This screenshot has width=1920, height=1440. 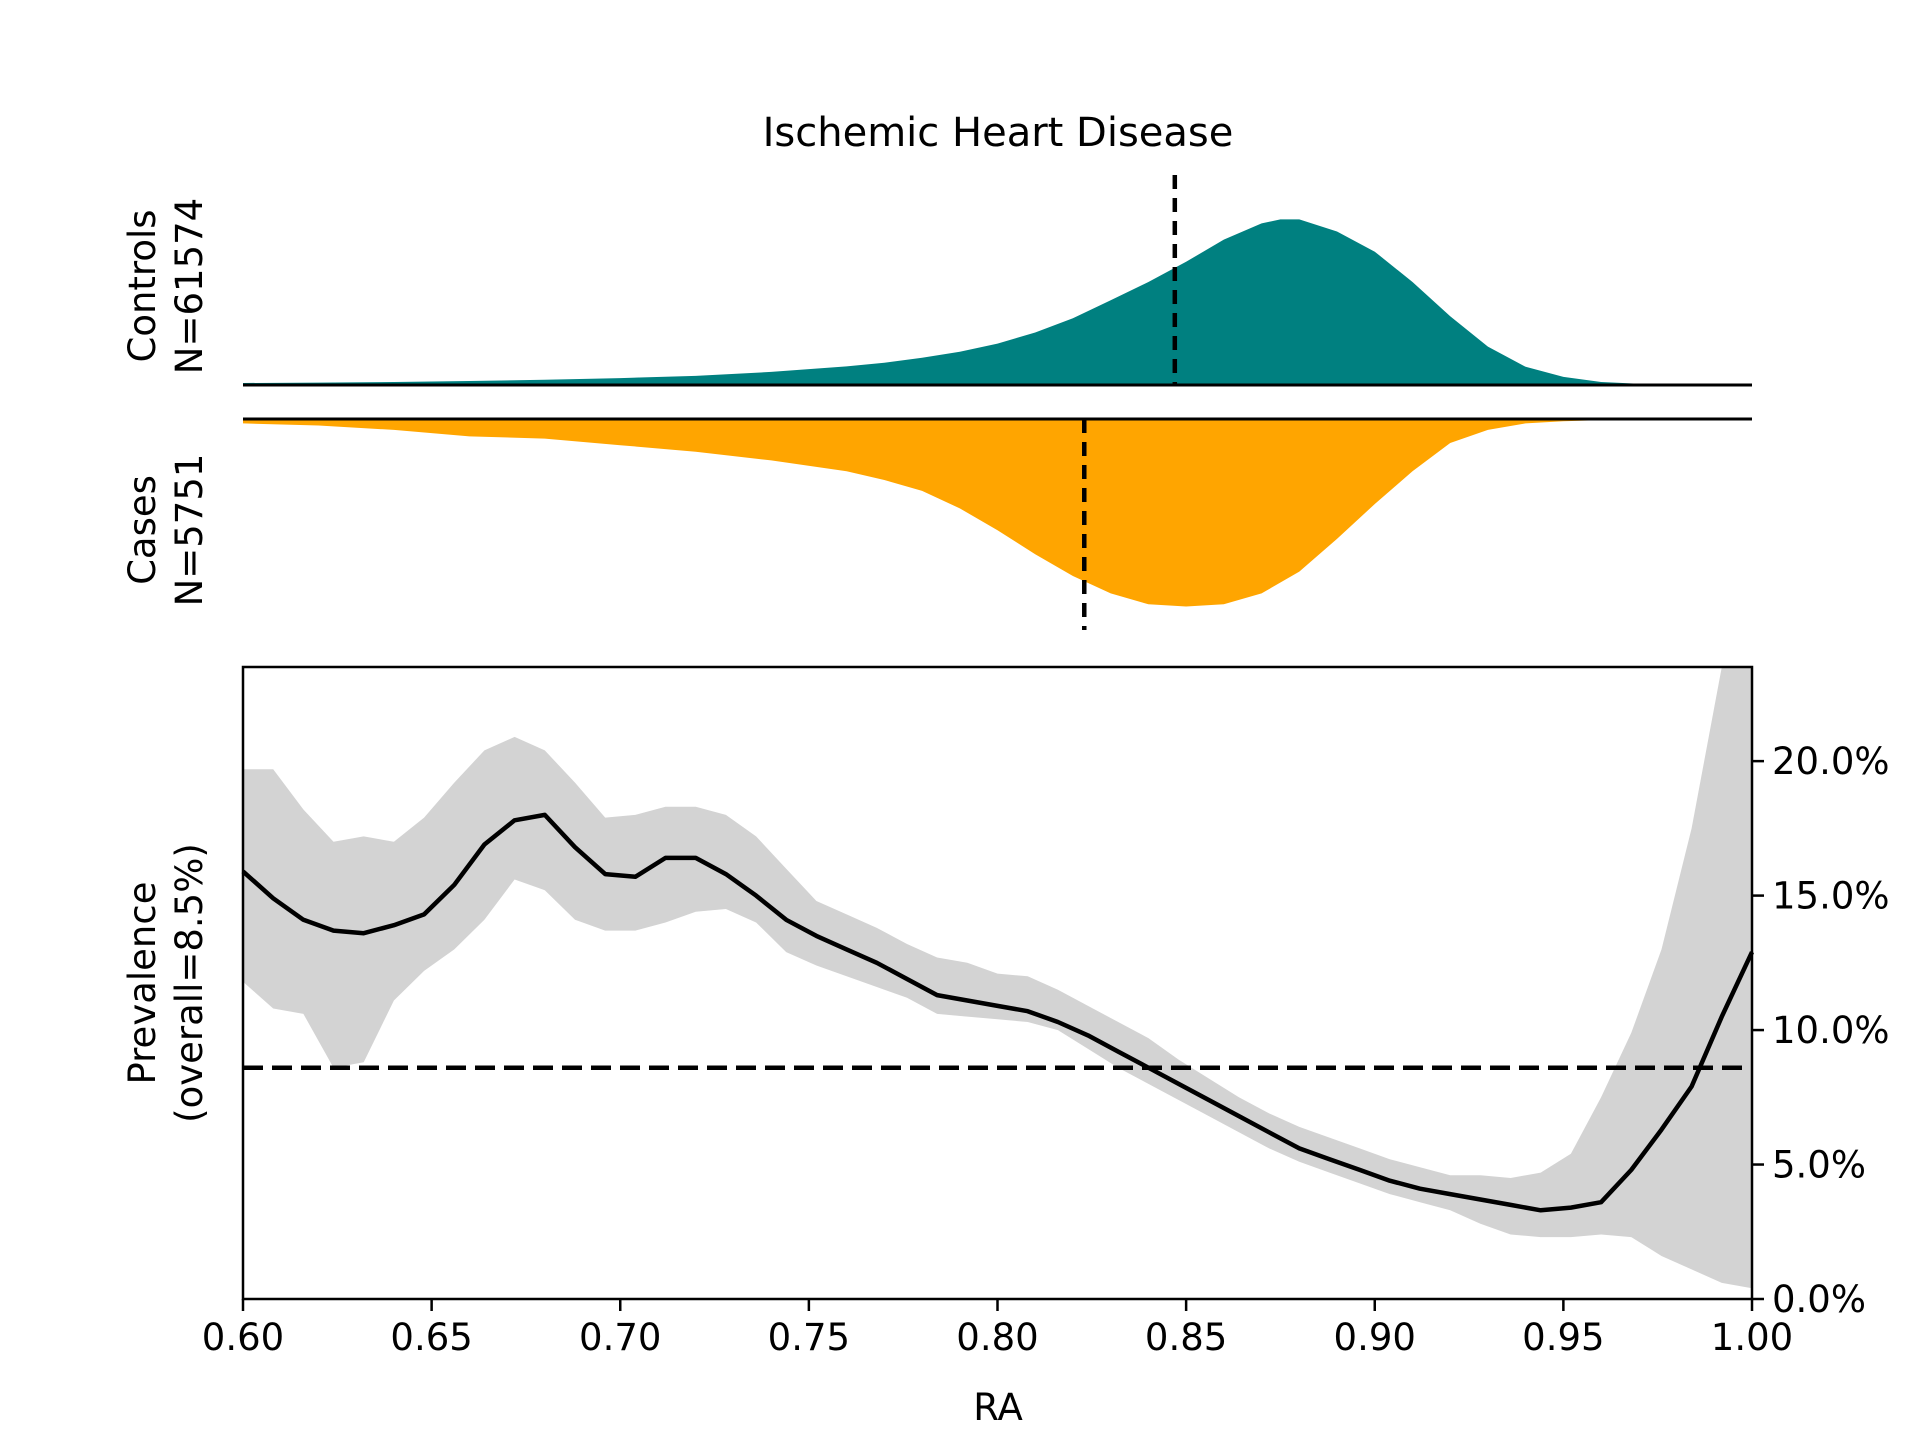 I want to click on y-tick-label: 15.0%, so click(x=1831, y=896).